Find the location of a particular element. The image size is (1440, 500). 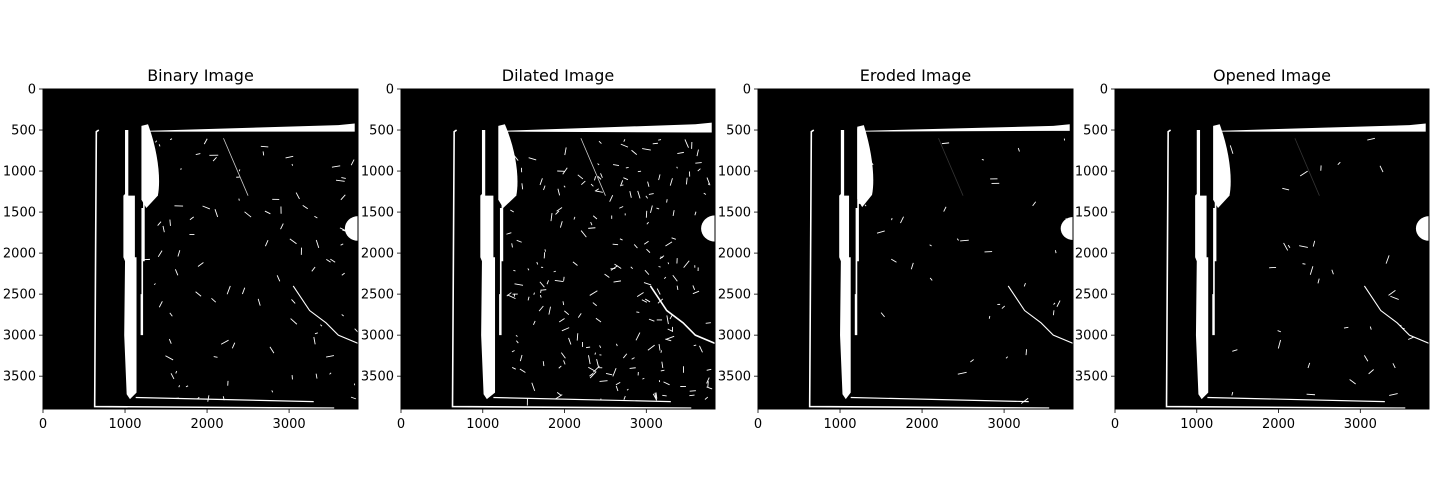

panel-2-blob is located at coordinates (508, 166).